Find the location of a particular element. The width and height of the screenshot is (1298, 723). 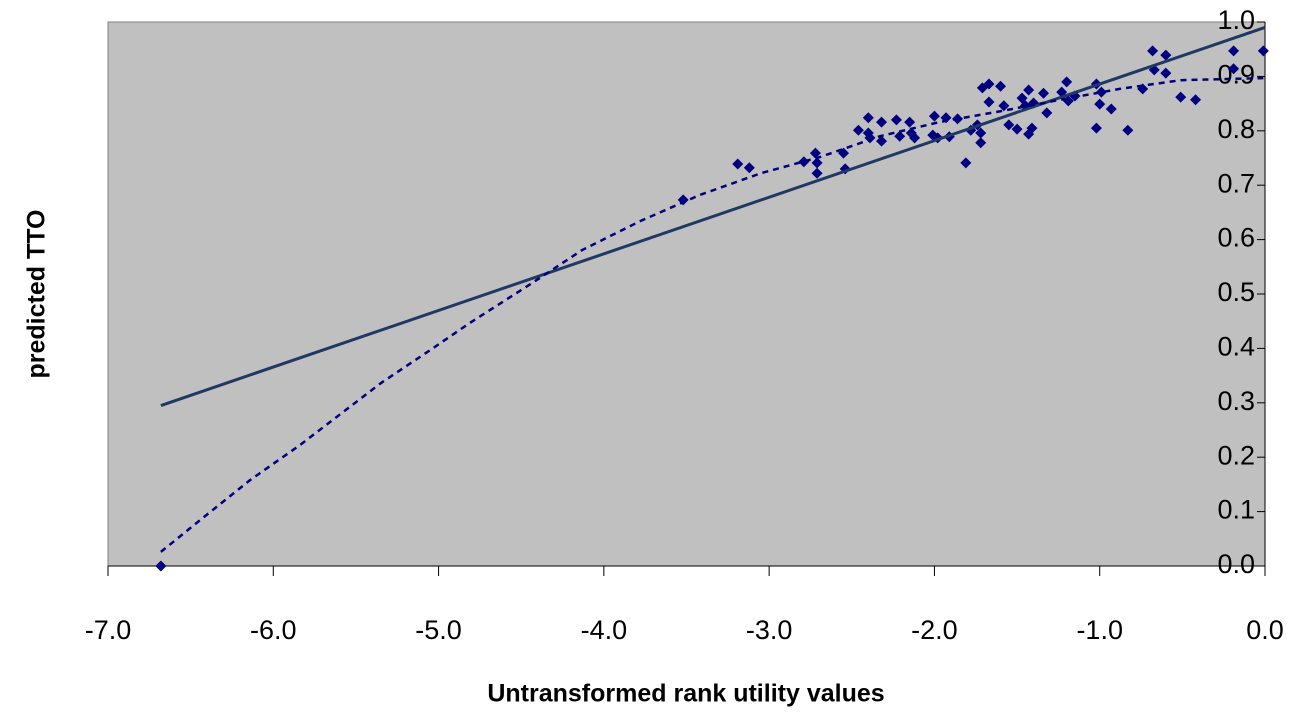

x-tick-label: -6.0 is located at coordinates (273, 630).